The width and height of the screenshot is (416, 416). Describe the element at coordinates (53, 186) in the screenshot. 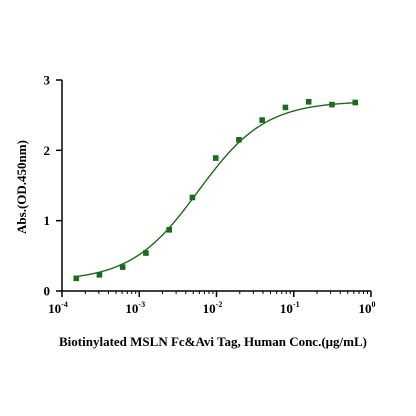

I see `y-axis-ticks: 0 1 2 3` at that location.